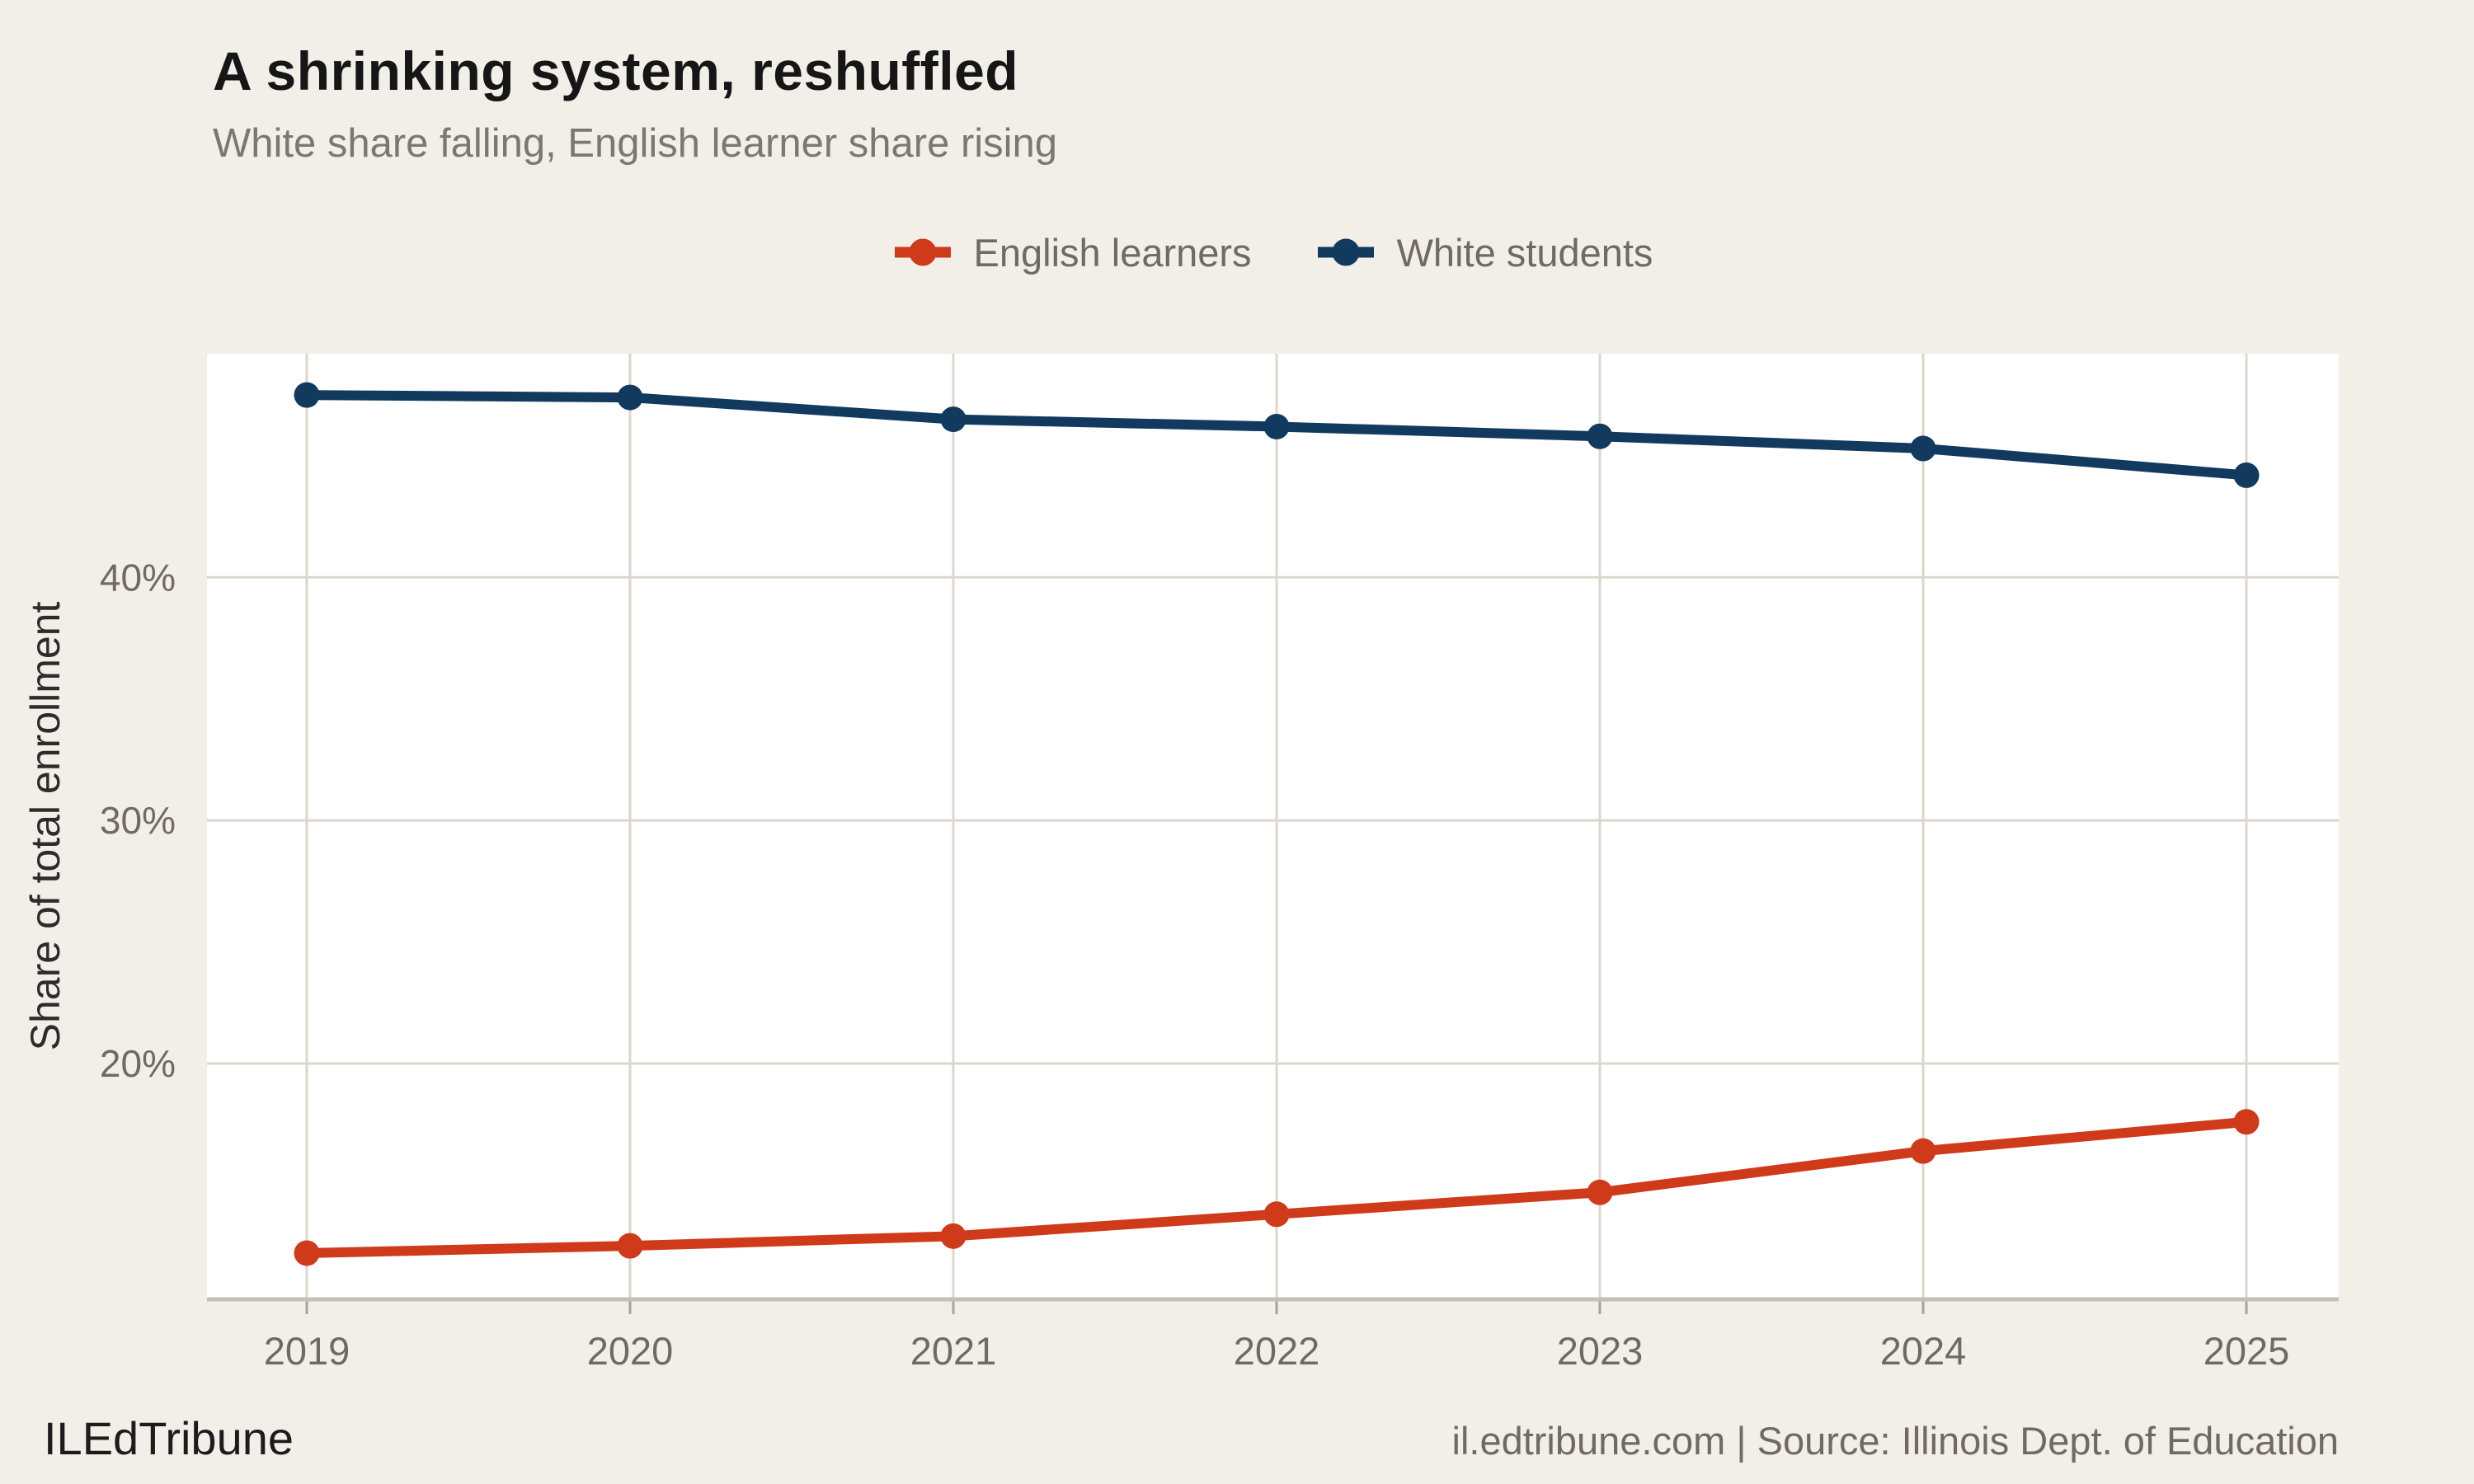 The width and height of the screenshot is (2474, 1484). I want to click on x-tick-label: 2019, so click(307, 1351).